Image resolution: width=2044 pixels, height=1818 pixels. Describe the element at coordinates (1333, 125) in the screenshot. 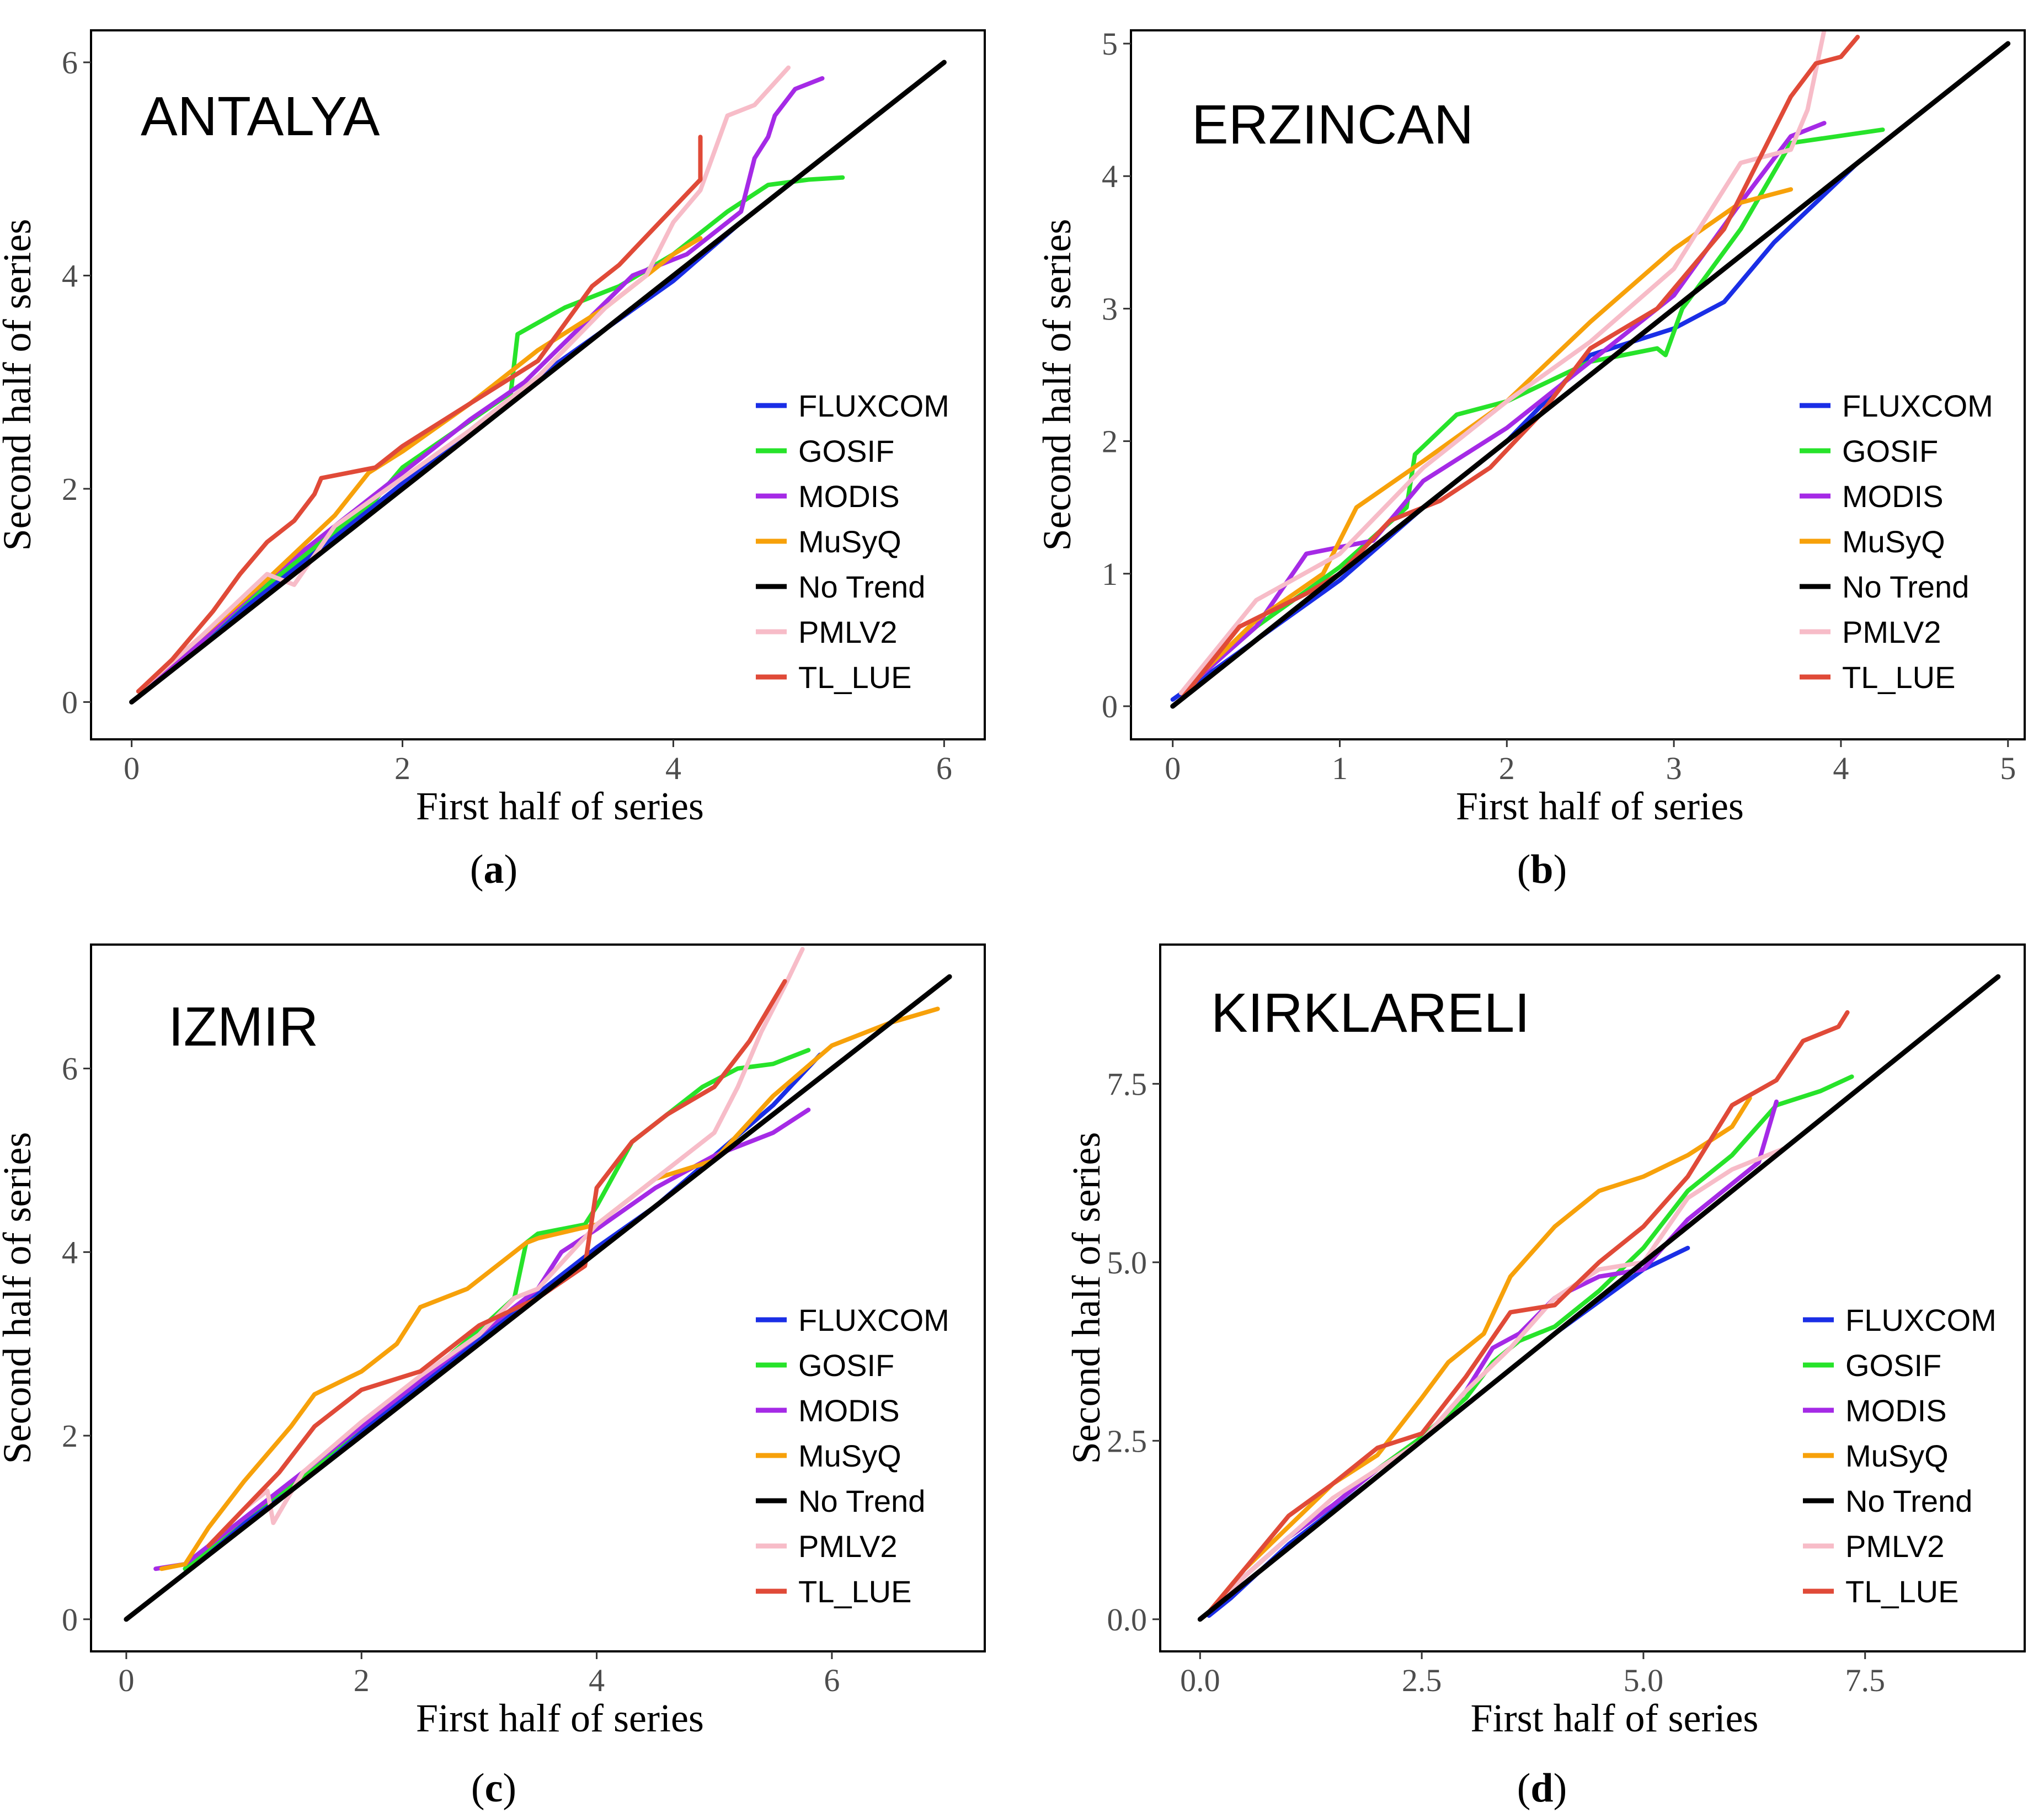

I see `chart-chart_data-1-station: ERZINCAN` at that location.